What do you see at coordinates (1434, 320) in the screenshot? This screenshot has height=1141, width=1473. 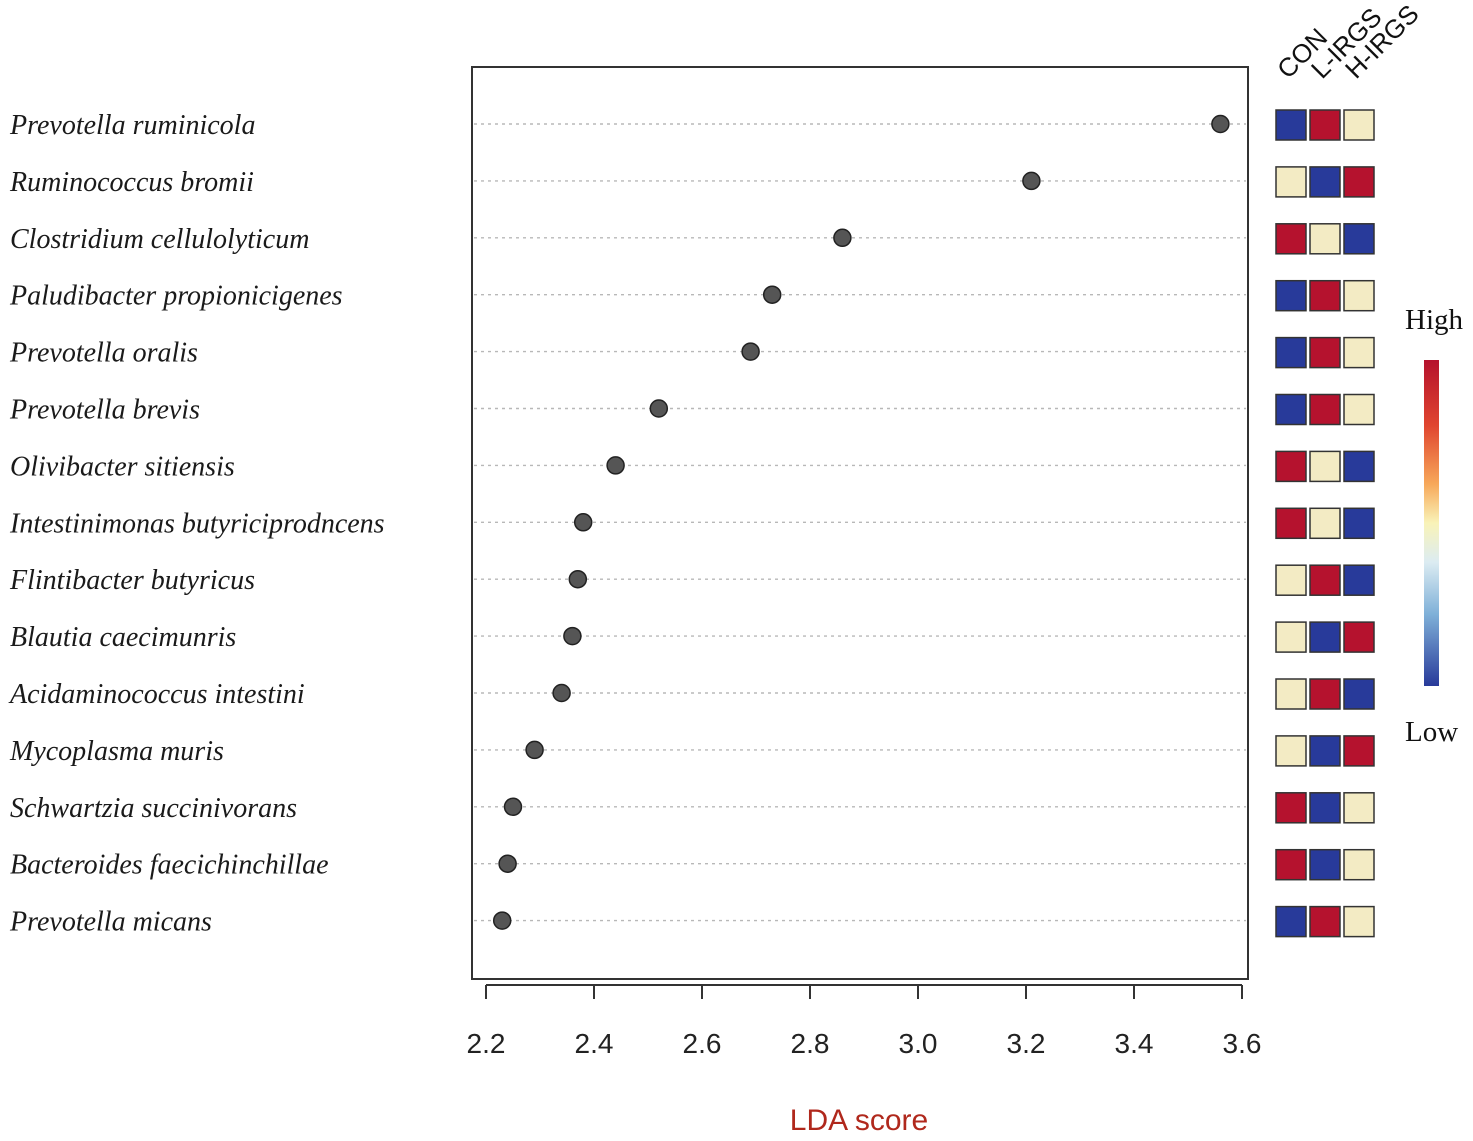 I see `legend-high-label: High` at bounding box center [1434, 320].